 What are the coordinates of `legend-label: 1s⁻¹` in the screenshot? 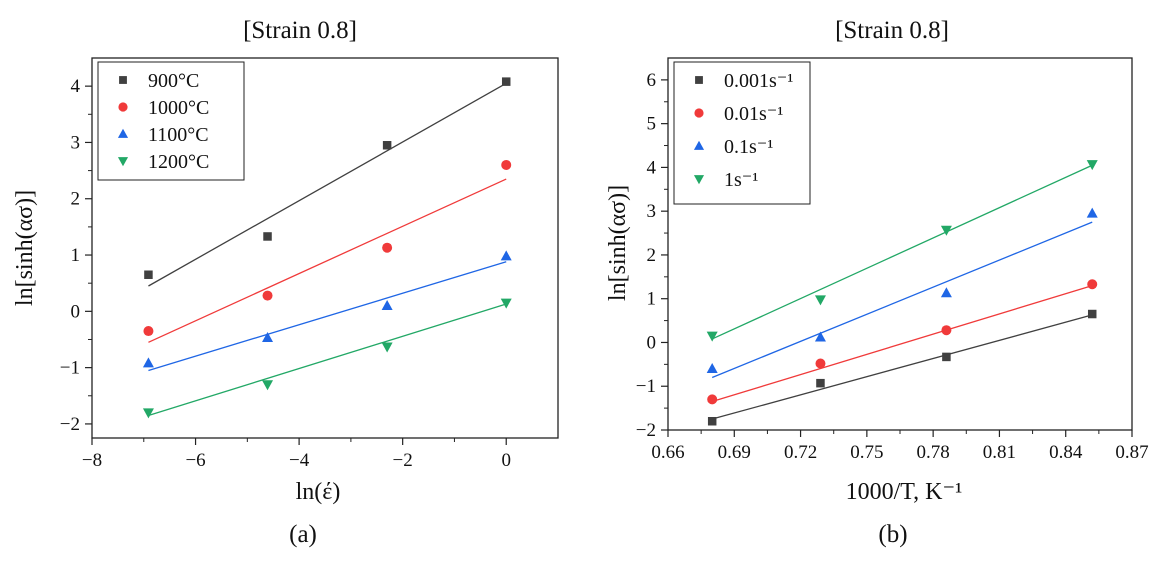 It's located at (741, 180).